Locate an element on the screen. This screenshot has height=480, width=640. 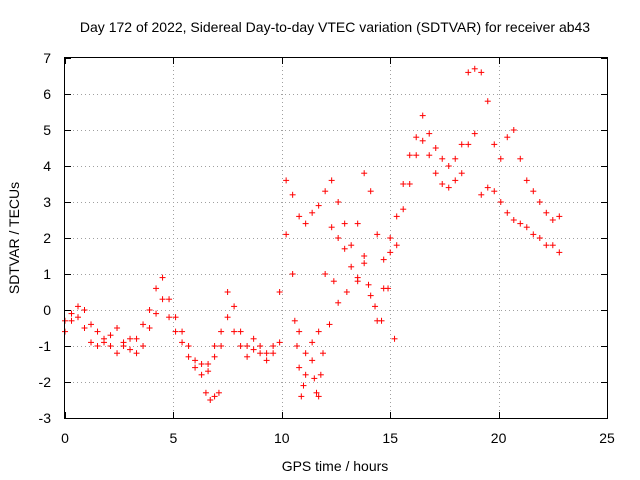
y-tick-label: 4 is located at coordinates (47, 166).